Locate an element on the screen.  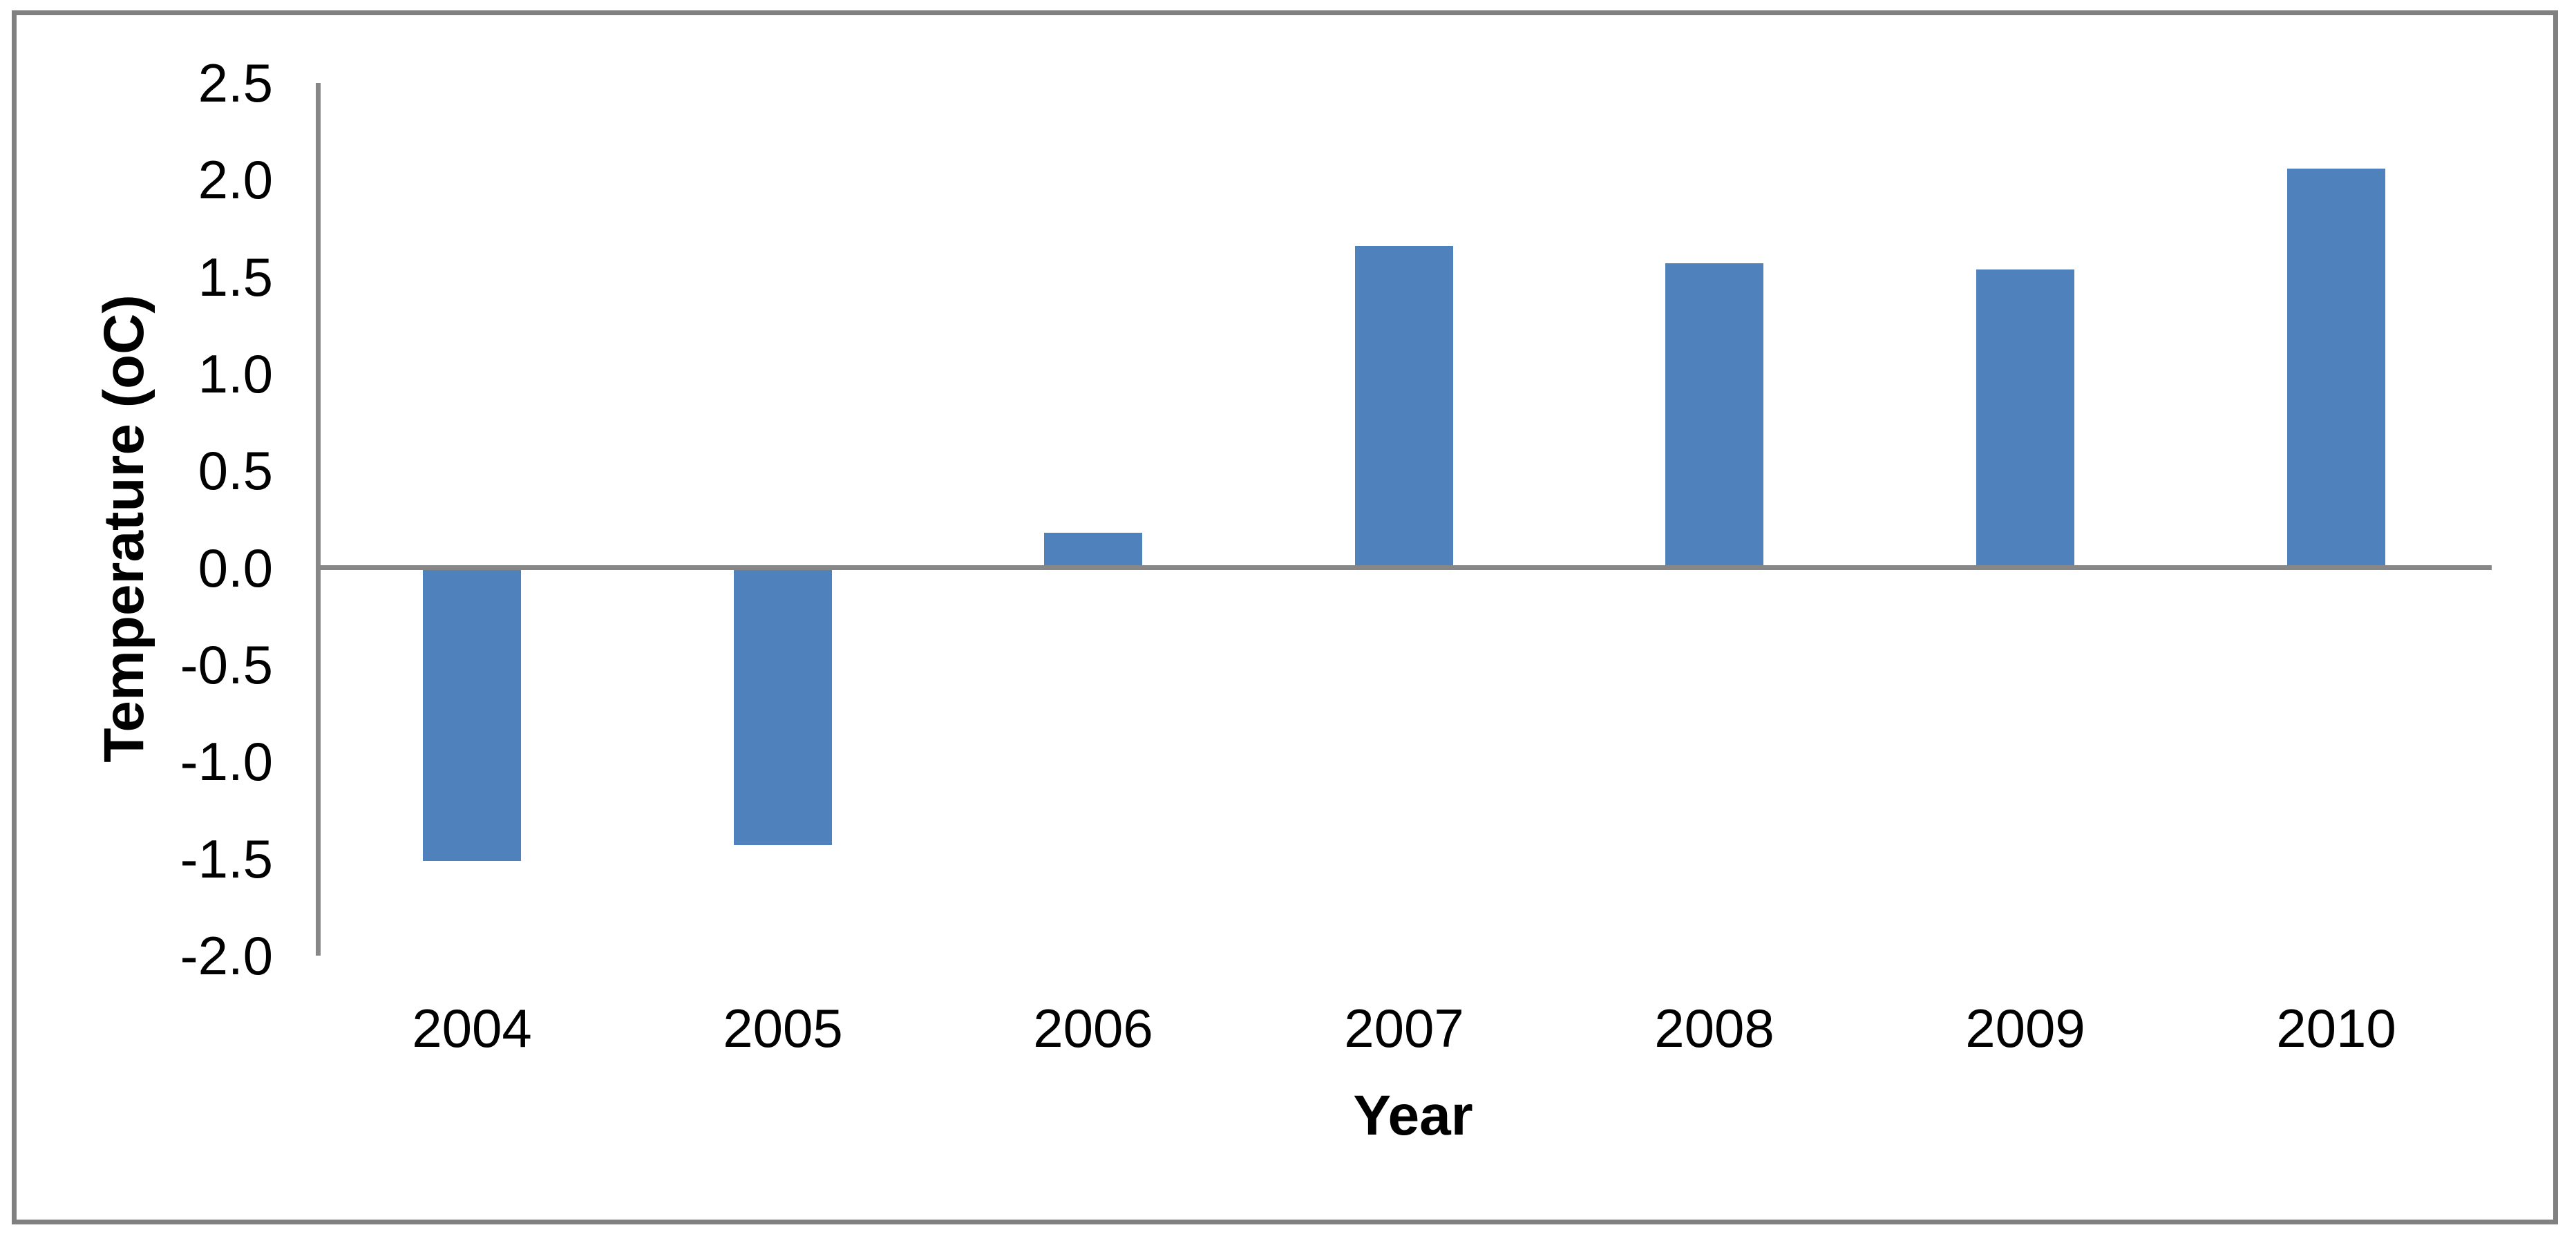
y-tick-2.5: 2.5 is located at coordinates (235, 83).